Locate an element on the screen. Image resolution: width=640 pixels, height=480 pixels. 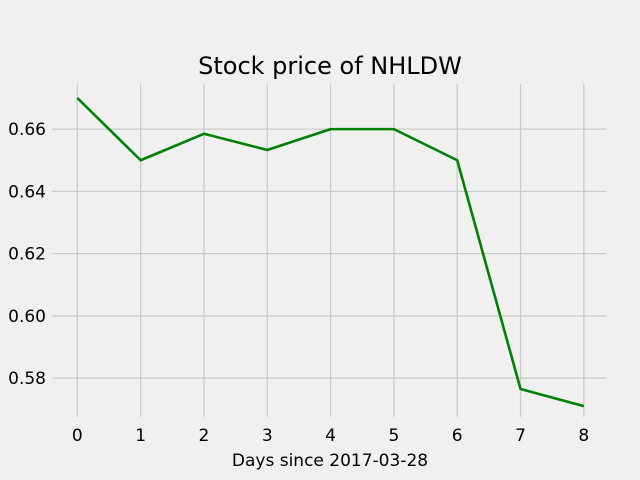
x-tick-label: 1 is located at coordinates (140, 436).